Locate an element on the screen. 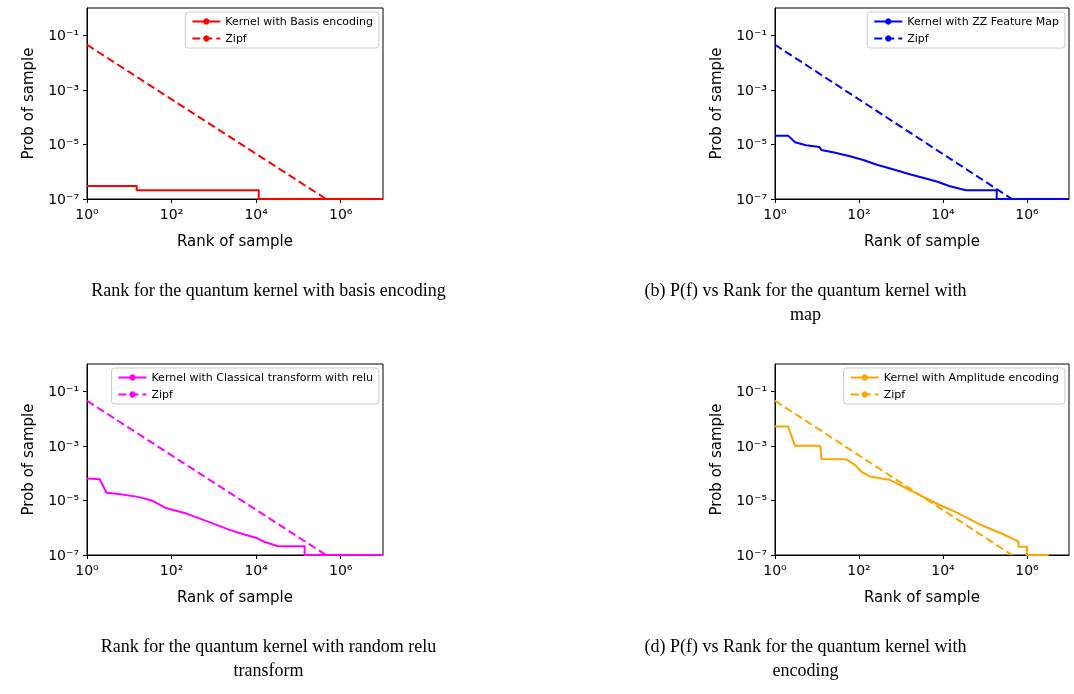  text: Rank for the quantum kernel with random relu transform is located at coordinates (268, 658).